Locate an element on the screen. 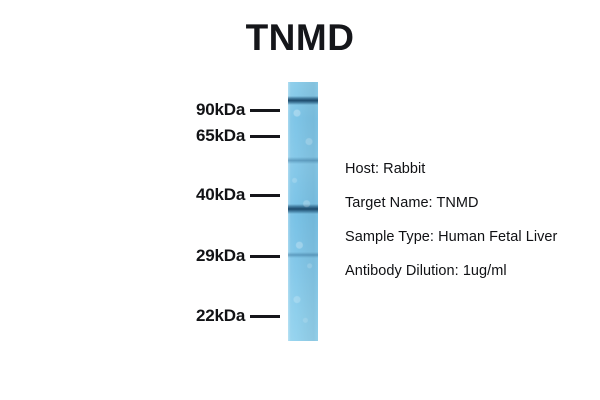 The width and height of the screenshot is (600, 400). ladder-marker-90kda: 90kDa is located at coordinates (238, 110).